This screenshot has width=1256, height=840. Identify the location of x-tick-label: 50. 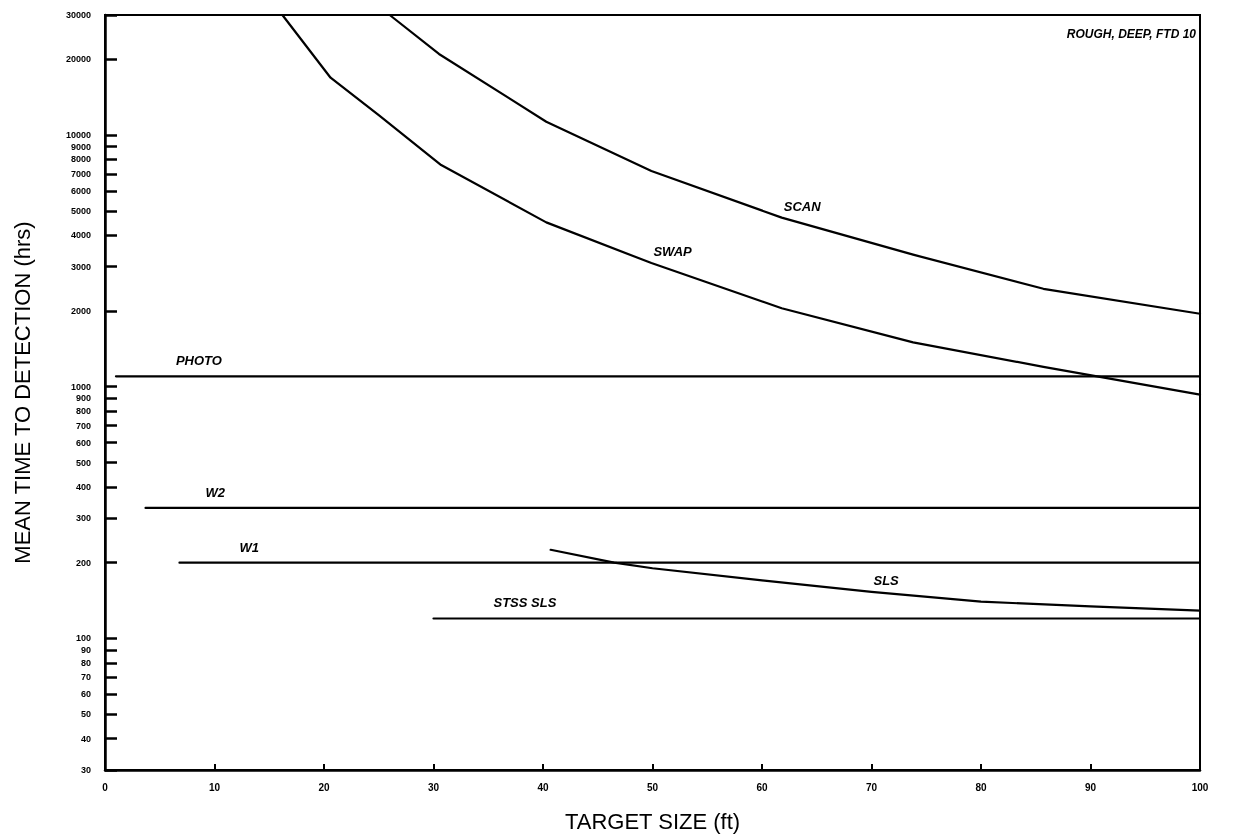
(652, 787).